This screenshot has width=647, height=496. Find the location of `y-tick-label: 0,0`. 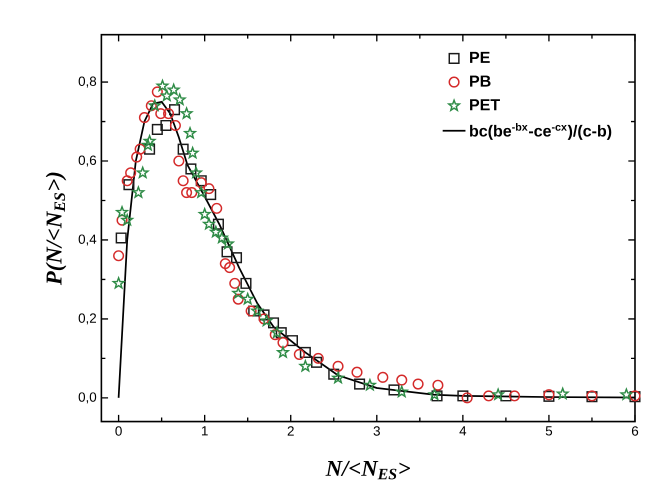

y-tick-label: 0,0 is located at coordinates (87, 398).